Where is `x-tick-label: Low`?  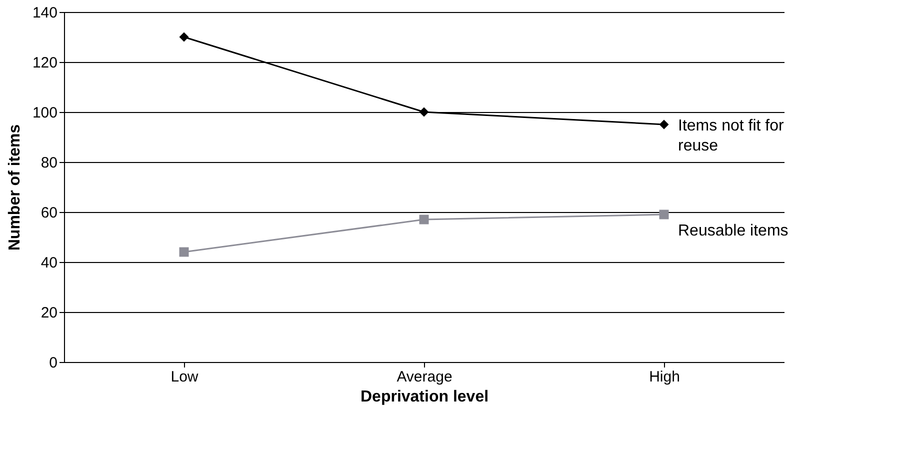 x-tick-label: Low is located at coordinates (184, 377).